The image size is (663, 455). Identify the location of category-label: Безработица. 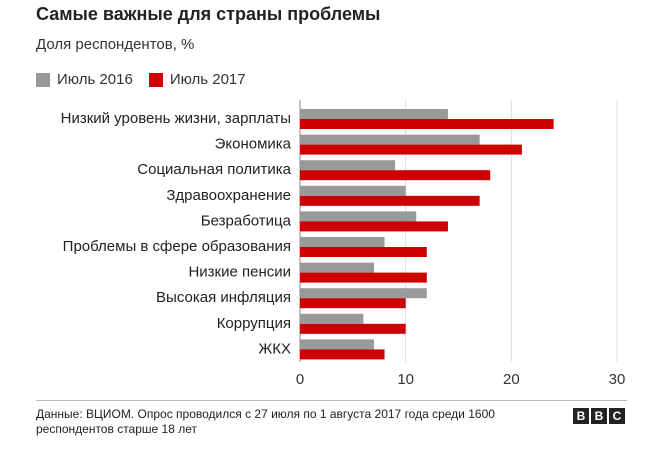
(246, 220).